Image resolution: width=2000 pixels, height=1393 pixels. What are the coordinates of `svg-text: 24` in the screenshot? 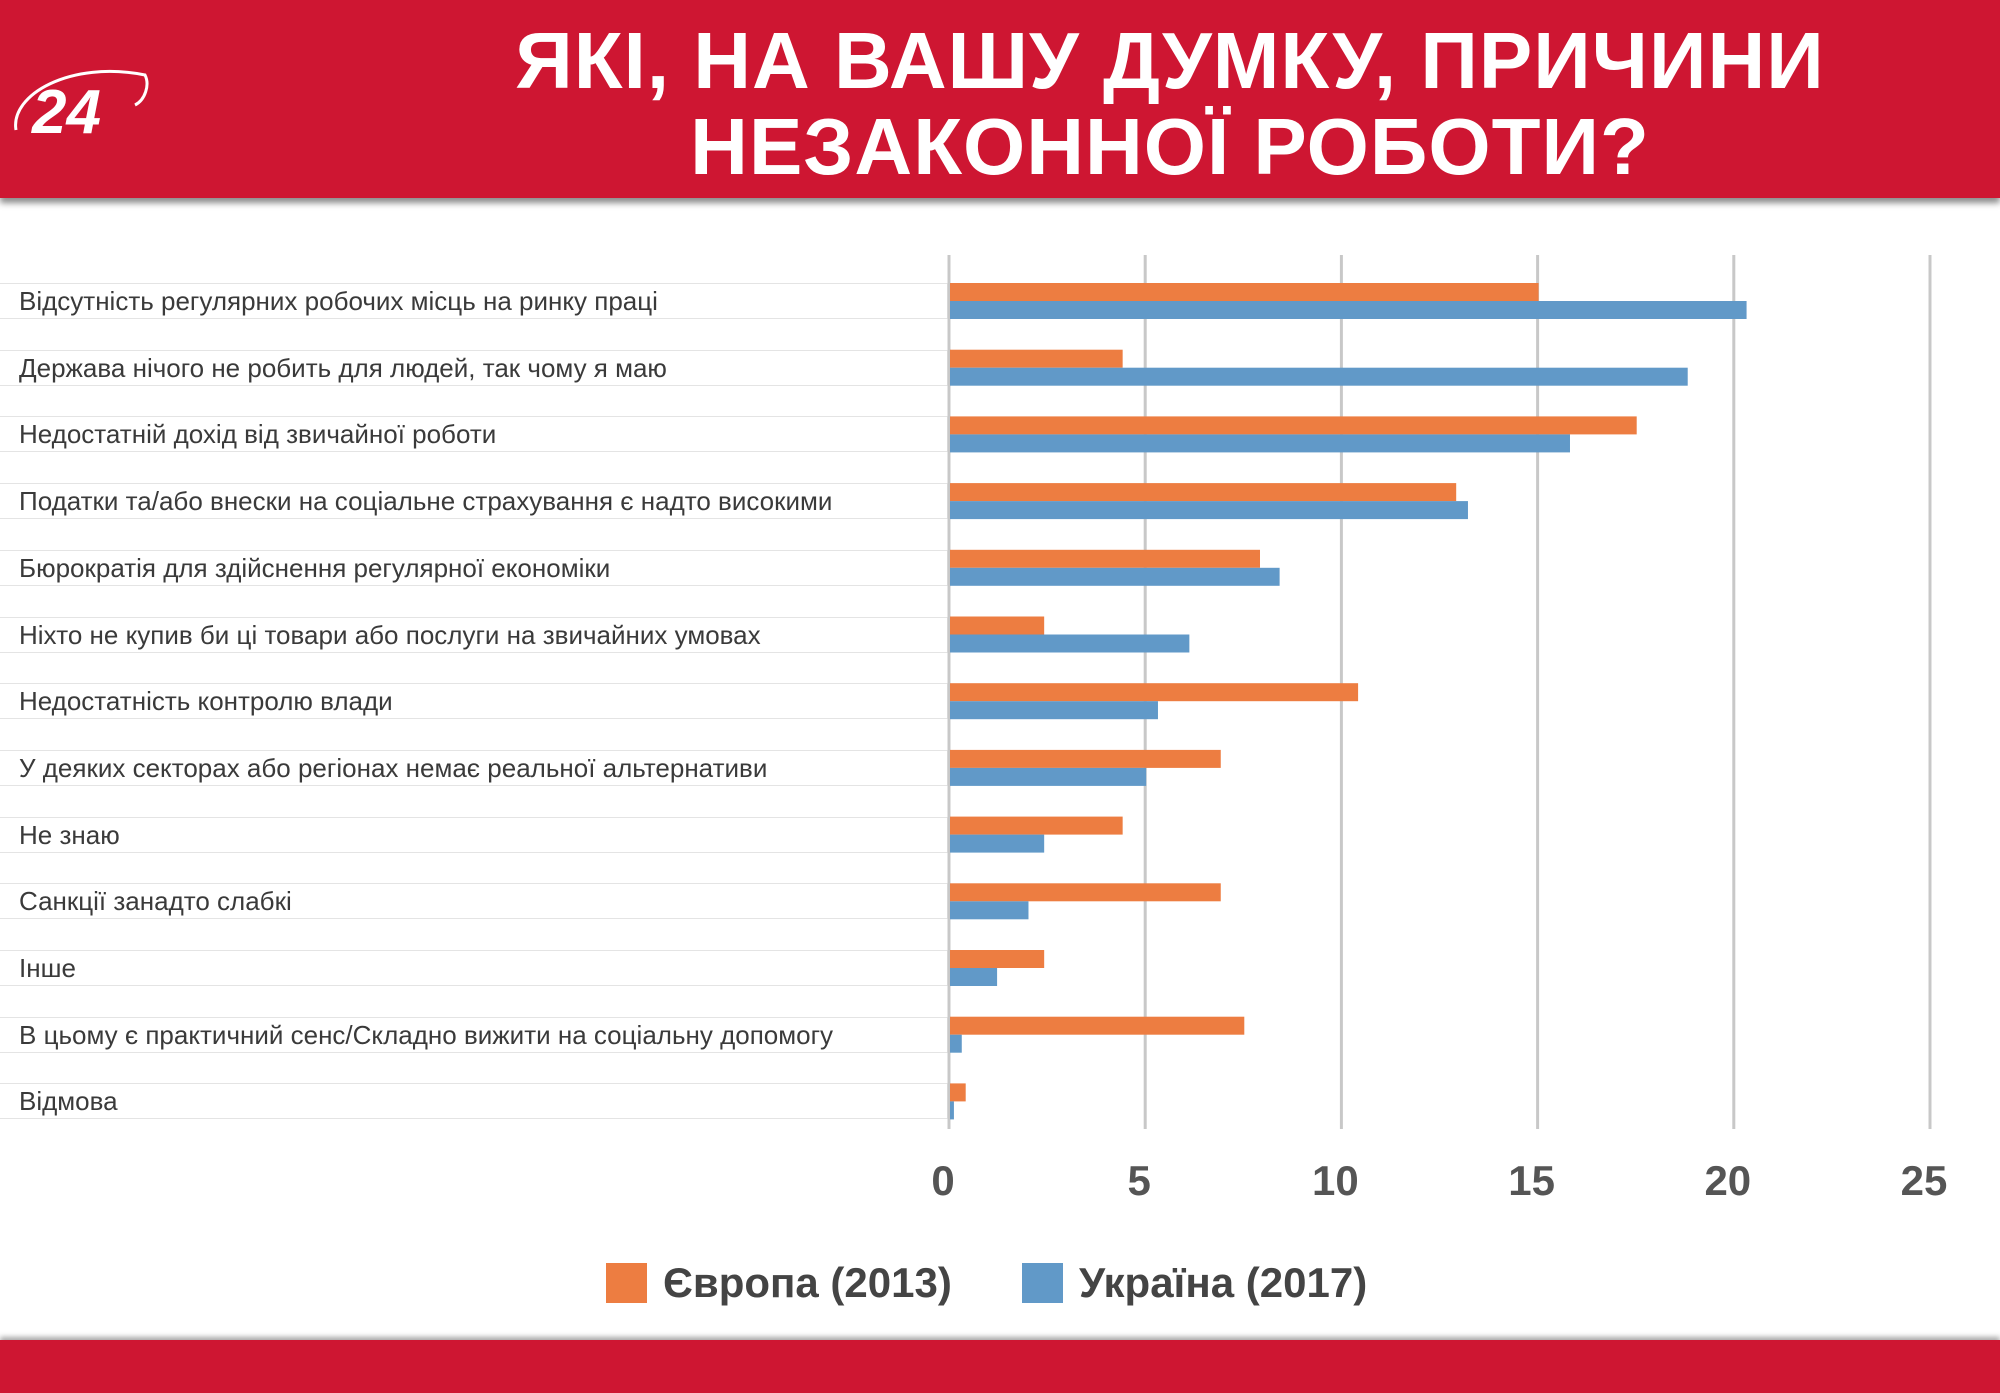 It's located at (66, 109).